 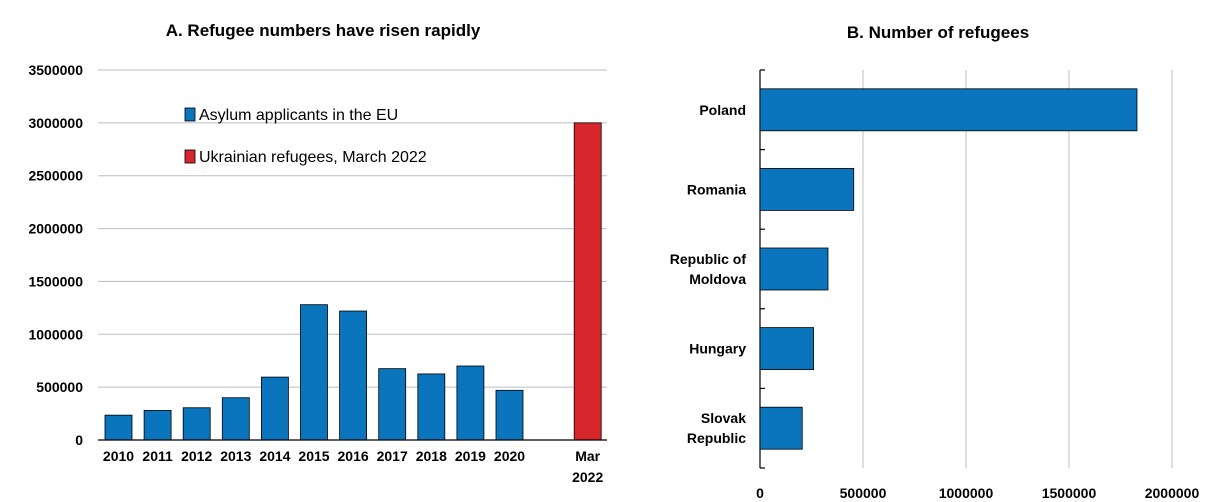 What do you see at coordinates (59, 387) in the screenshot?
I see `chart-a-y-tick-label: 500000` at bounding box center [59, 387].